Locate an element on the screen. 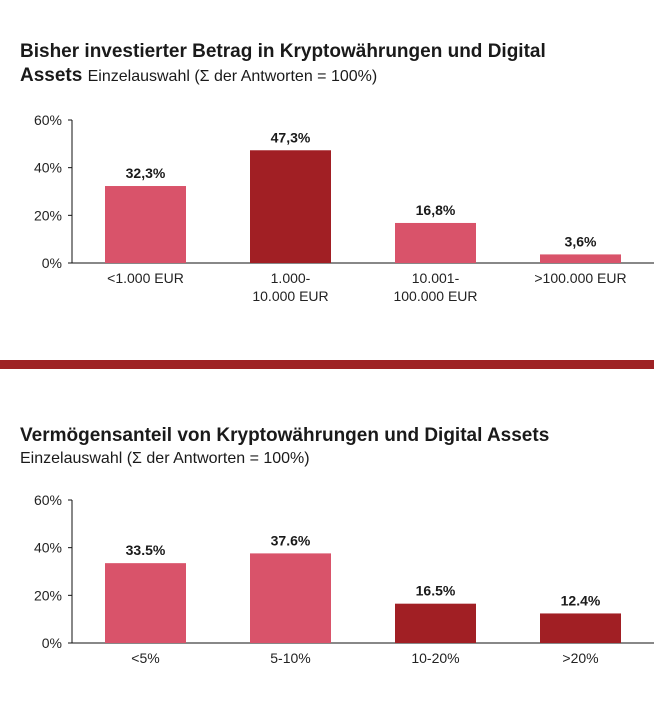 Image resolution: width=654 pixels, height=712 pixels. chart2-value-label: 12.4% is located at coordinates (581, 600).